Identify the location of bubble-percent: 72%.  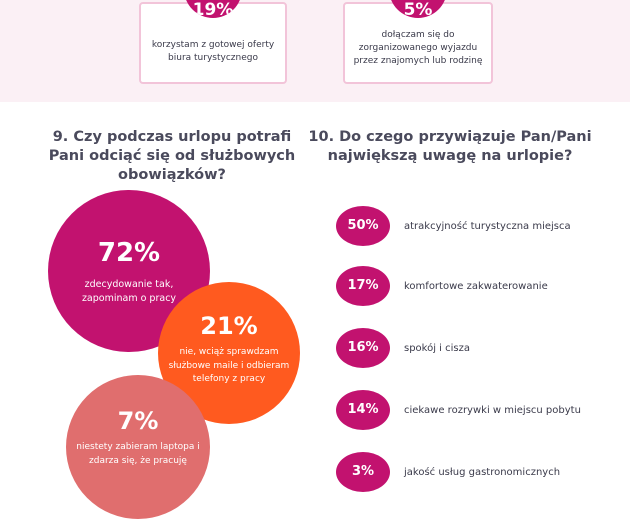
(129, 253).